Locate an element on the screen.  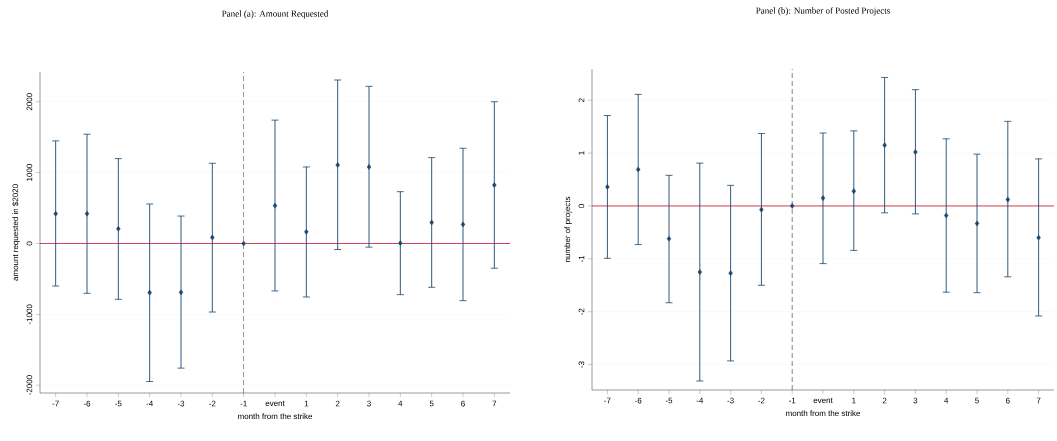
chart-title: Panel (a): Amount Requested is located at coordinates (275, 14).